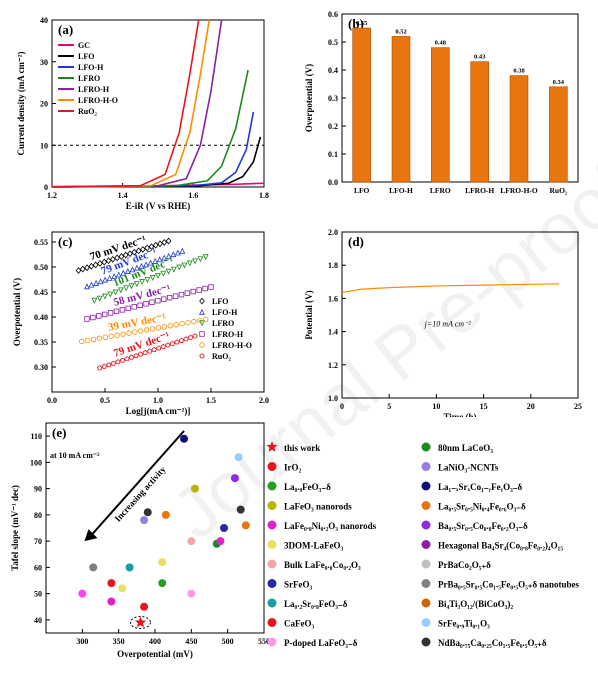  I want to click on bar-value-label: 0.52, so click(400, 31).